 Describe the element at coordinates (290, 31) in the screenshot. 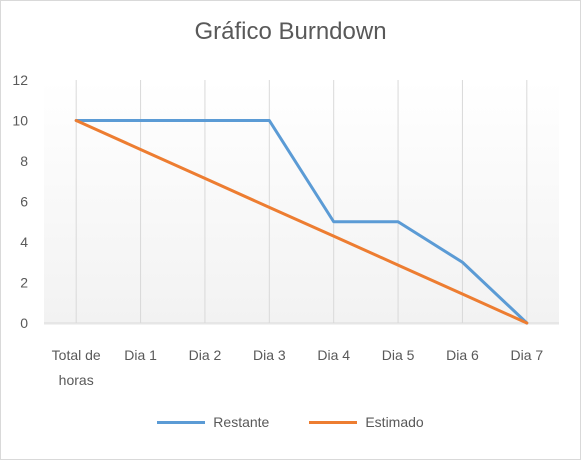

I see `chart-title: Gráfico Burndown` at that location.